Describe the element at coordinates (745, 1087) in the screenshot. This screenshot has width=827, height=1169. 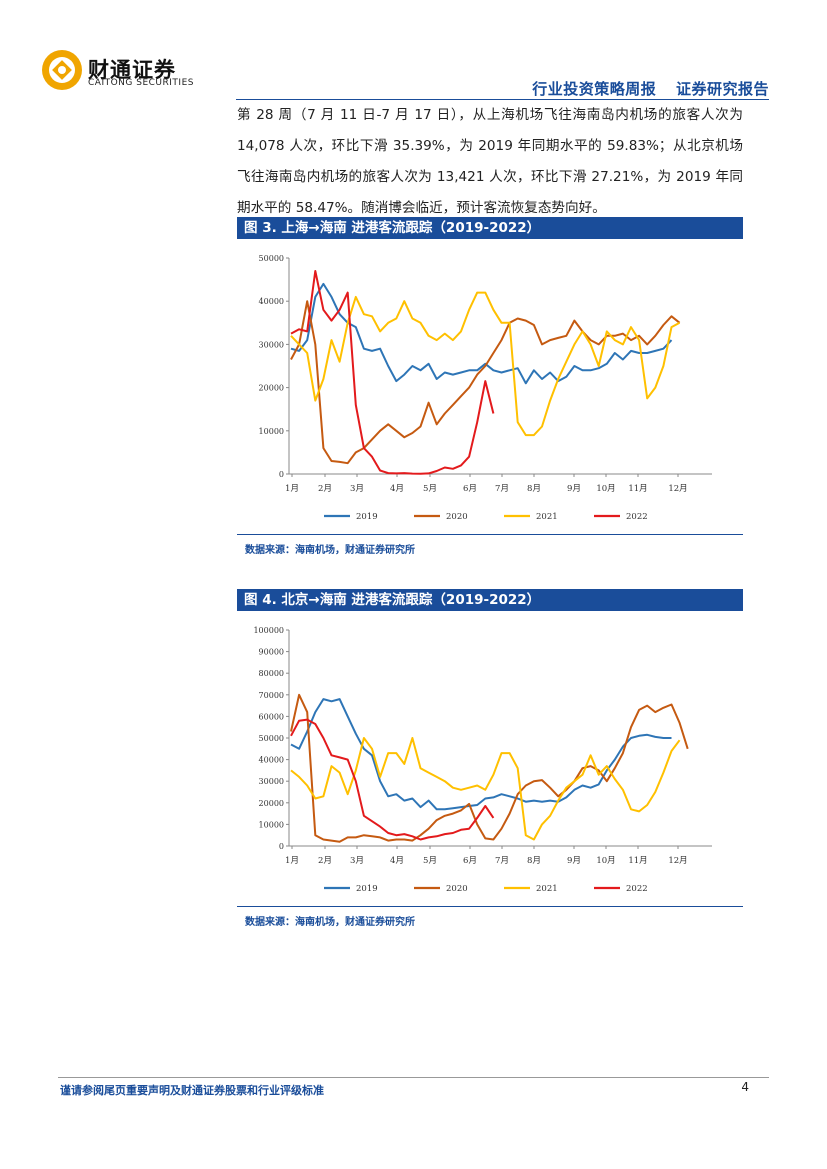
I see `page-number: 4` at that location.